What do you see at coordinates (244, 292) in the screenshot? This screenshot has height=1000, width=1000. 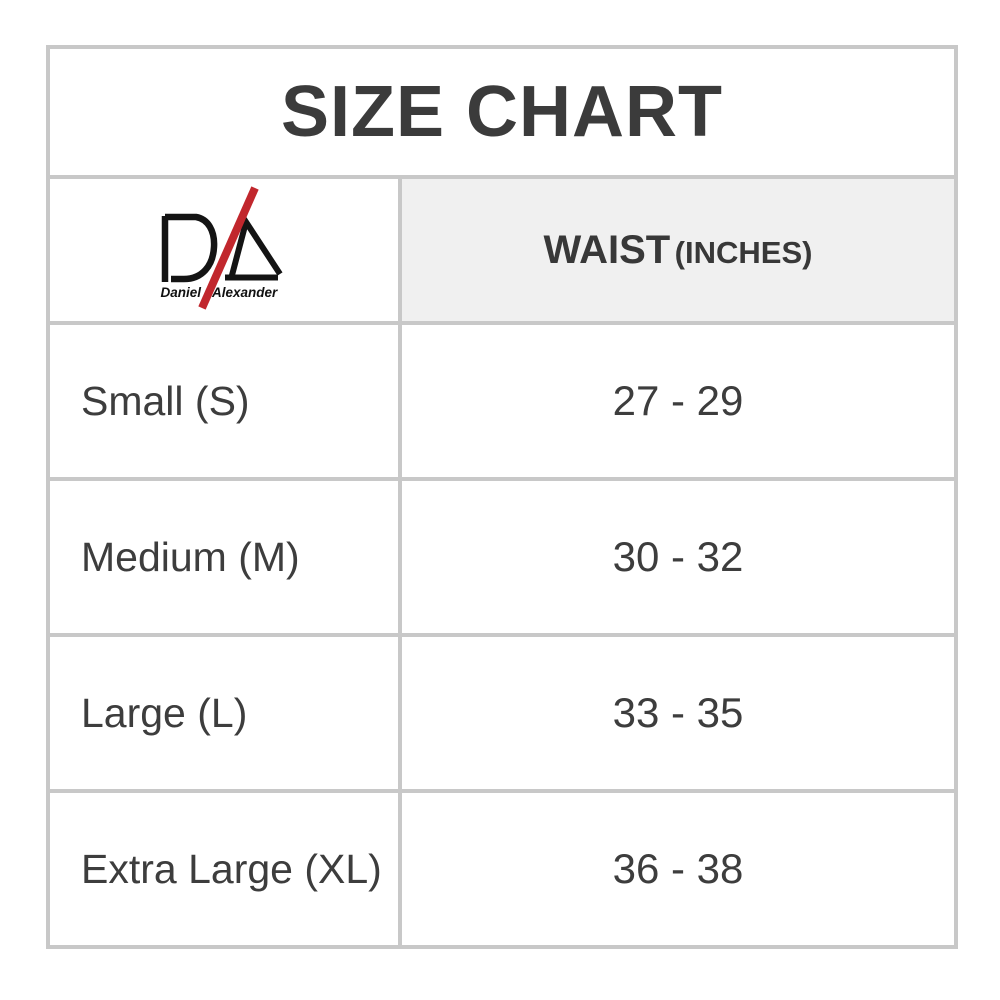 I see `logo-text-alexander: Alexander` at bounding box center [244, 292].